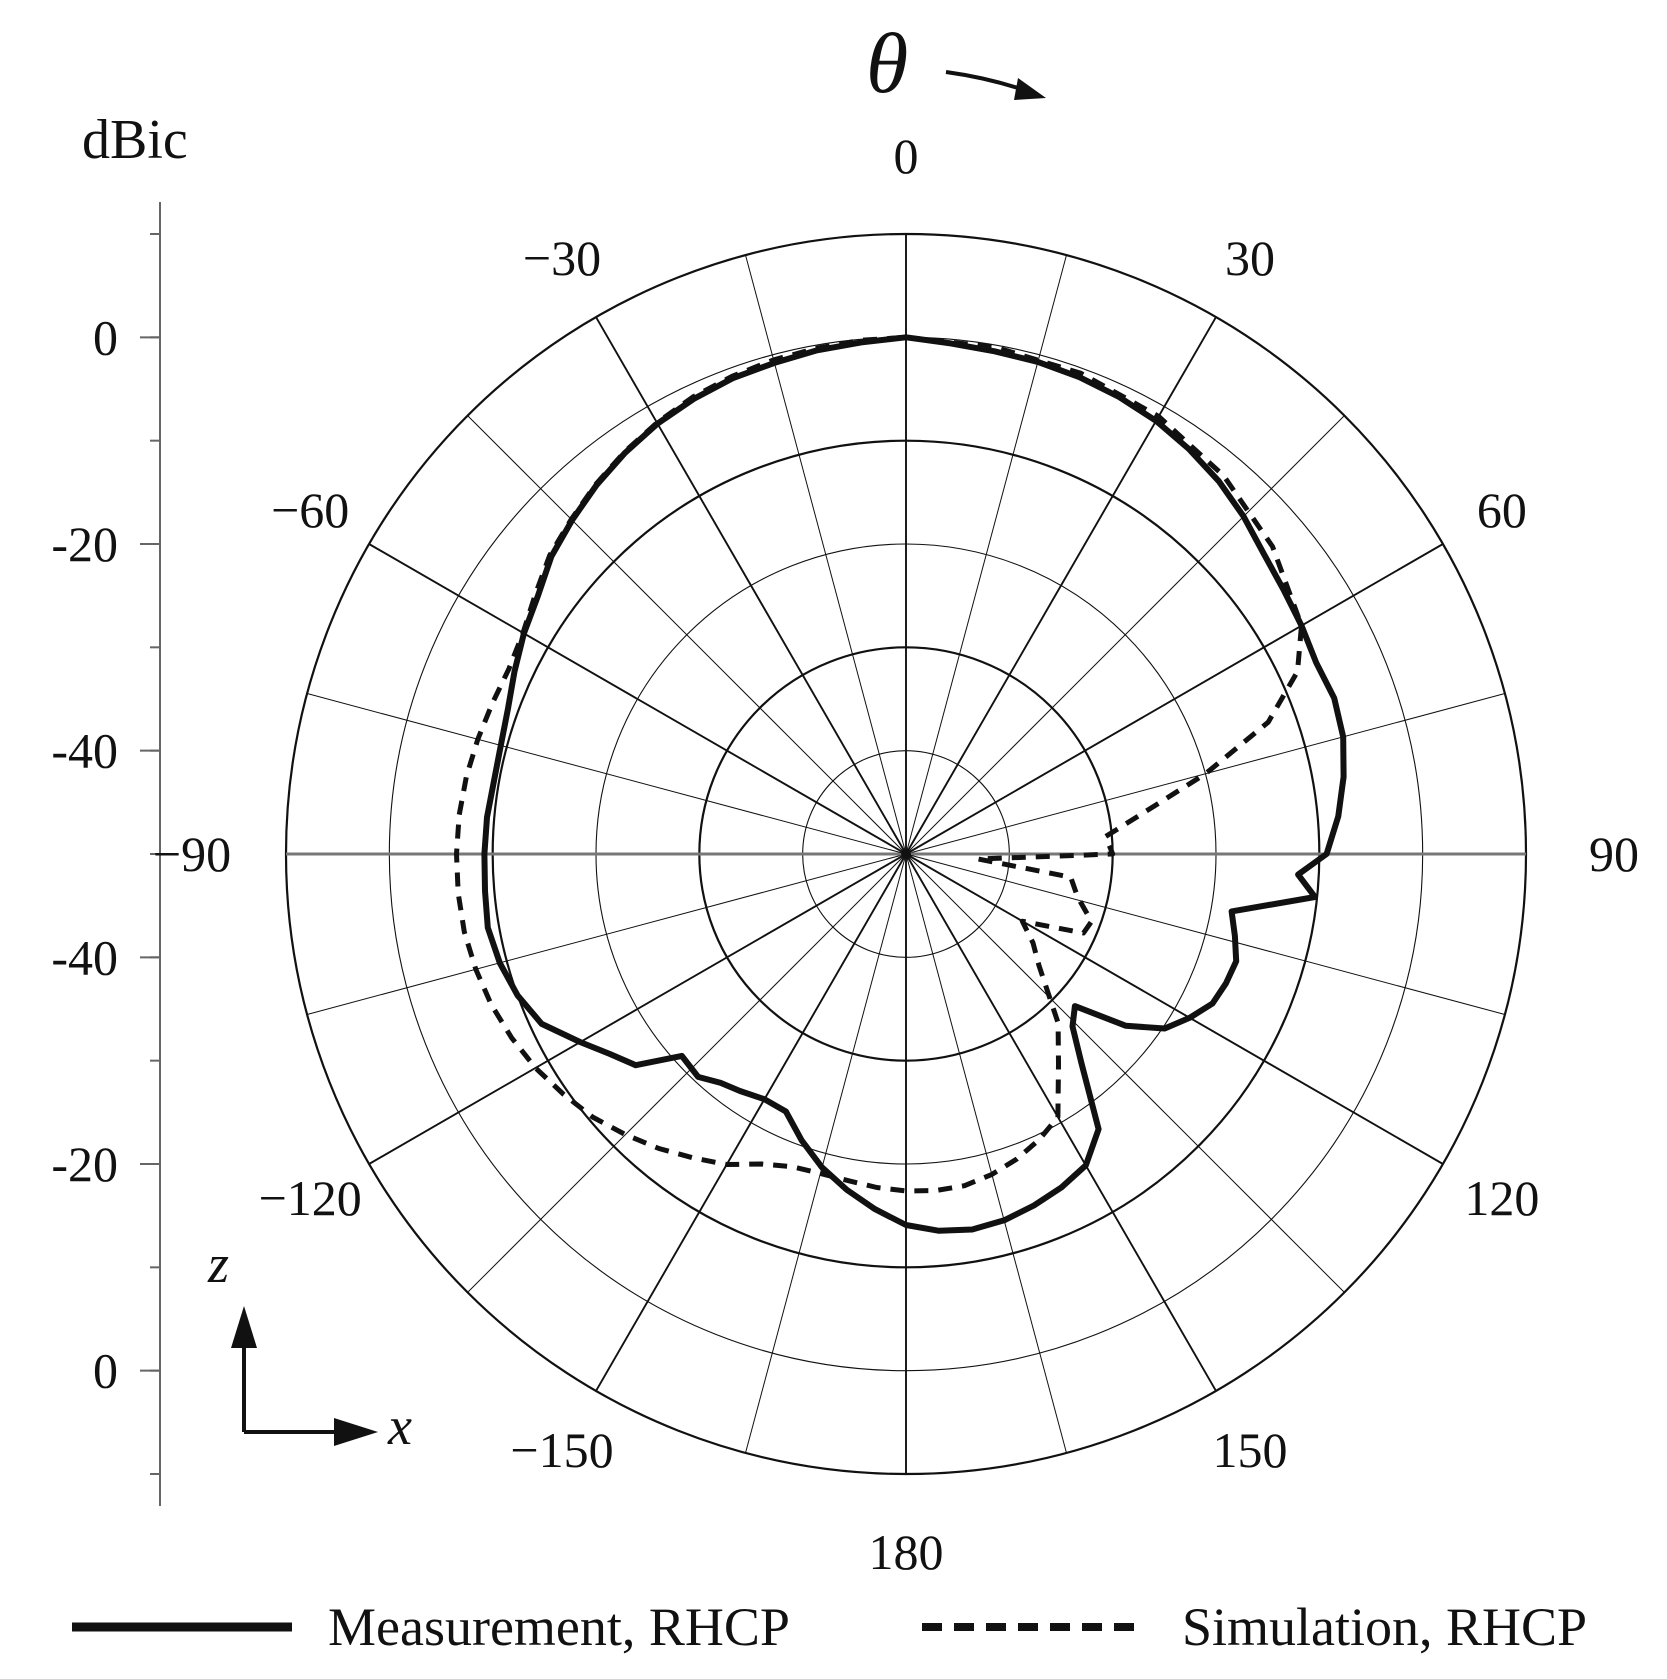 The image size is (1667, 1679). Describe the element at coordinates (1614, 854) in the screenshot. I see `angle-label-90: 90` at that location.